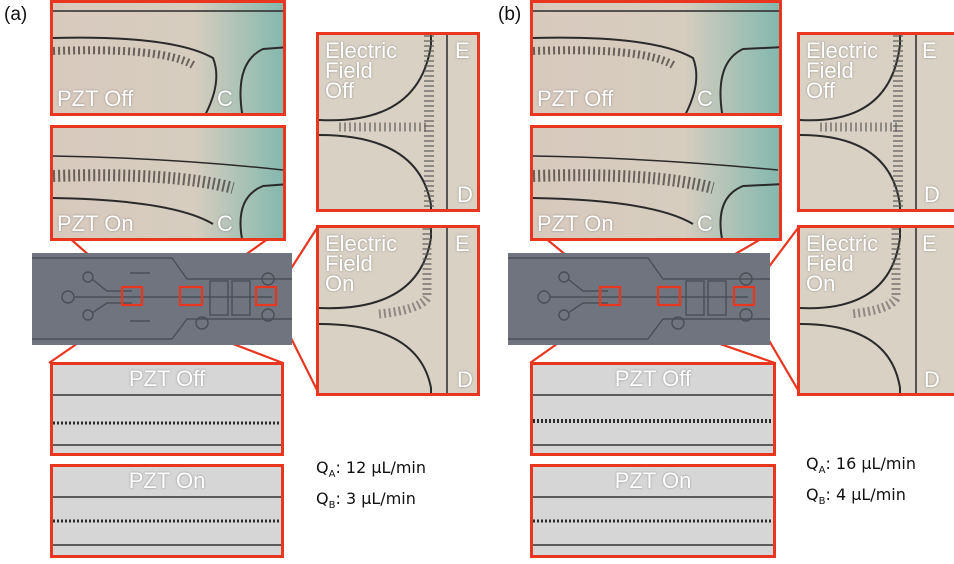 This screenshot has height=564, width=954. I want to click on flow-rates: QA: 16 µL/min QB: 4 µL/min, so click(861, 483).